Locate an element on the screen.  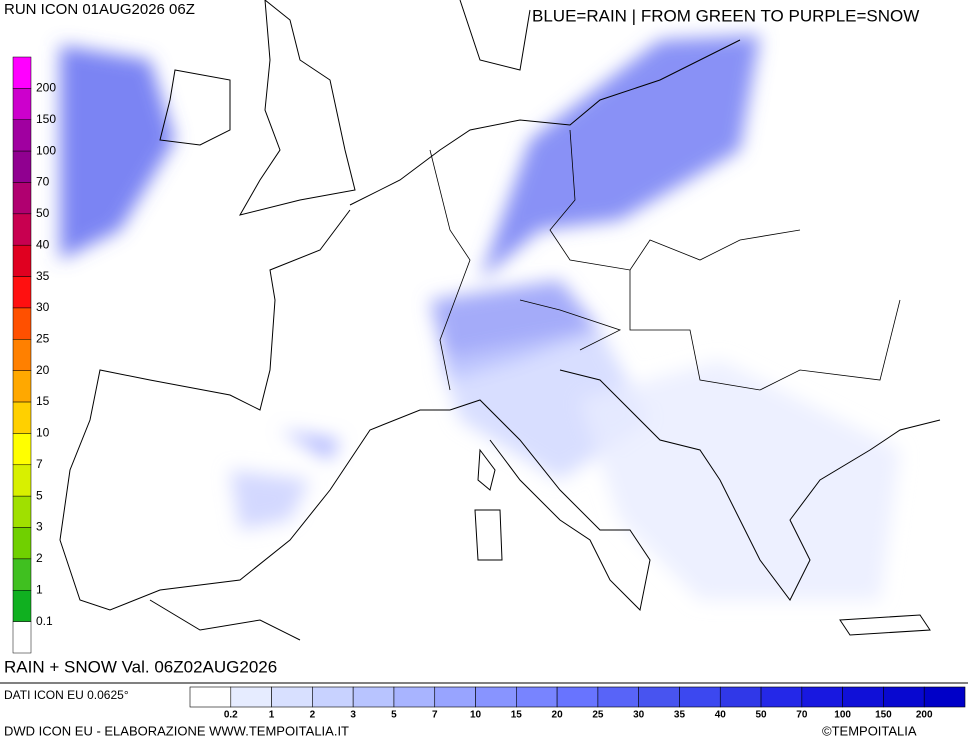
data-note: DATI ICON EU 0.0625° is located at coordinates (66, 695).